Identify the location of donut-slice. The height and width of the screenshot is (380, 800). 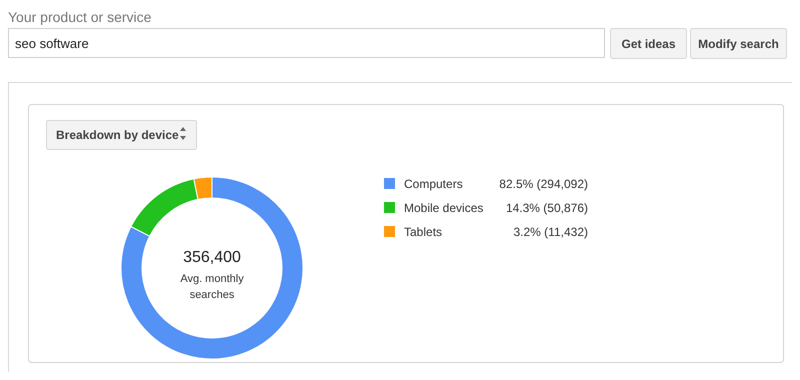
(212, 268).